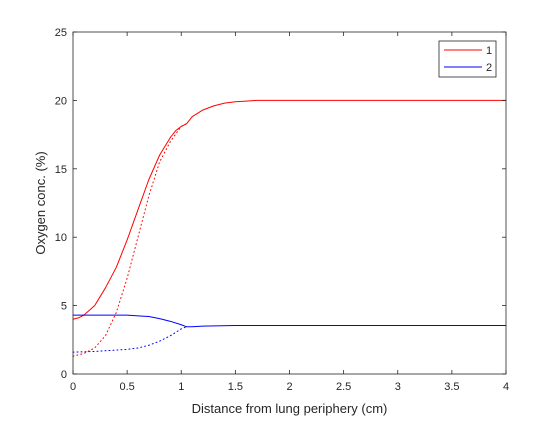 This screenshot has width=560, height=425. I want to click on x-tick-label: 4, so click(506, 387).